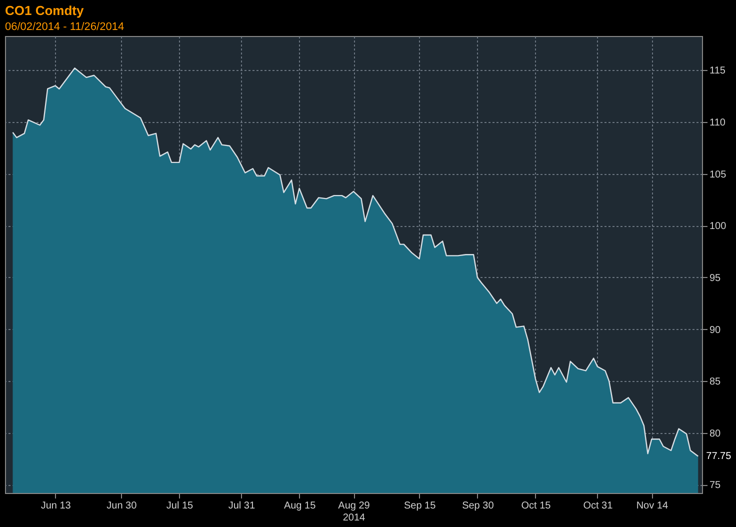 This screenshot has width=736, height=527. What do you see at coordinates (718, 71) in the screenshot?
I see `y-tick-label: 115` at bounding box center [718, 71].